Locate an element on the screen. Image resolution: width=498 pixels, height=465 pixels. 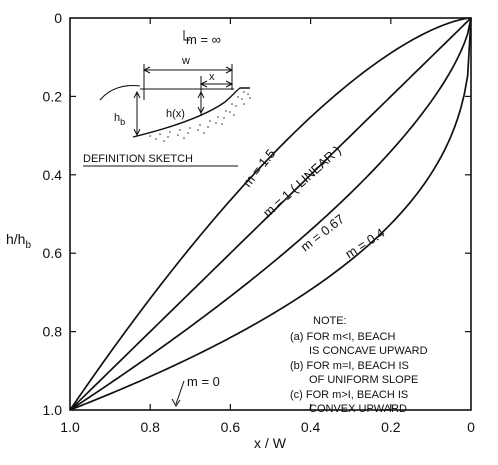
curve-label-m-0-67: m = 0.67 is located at coordinates (322, 232).